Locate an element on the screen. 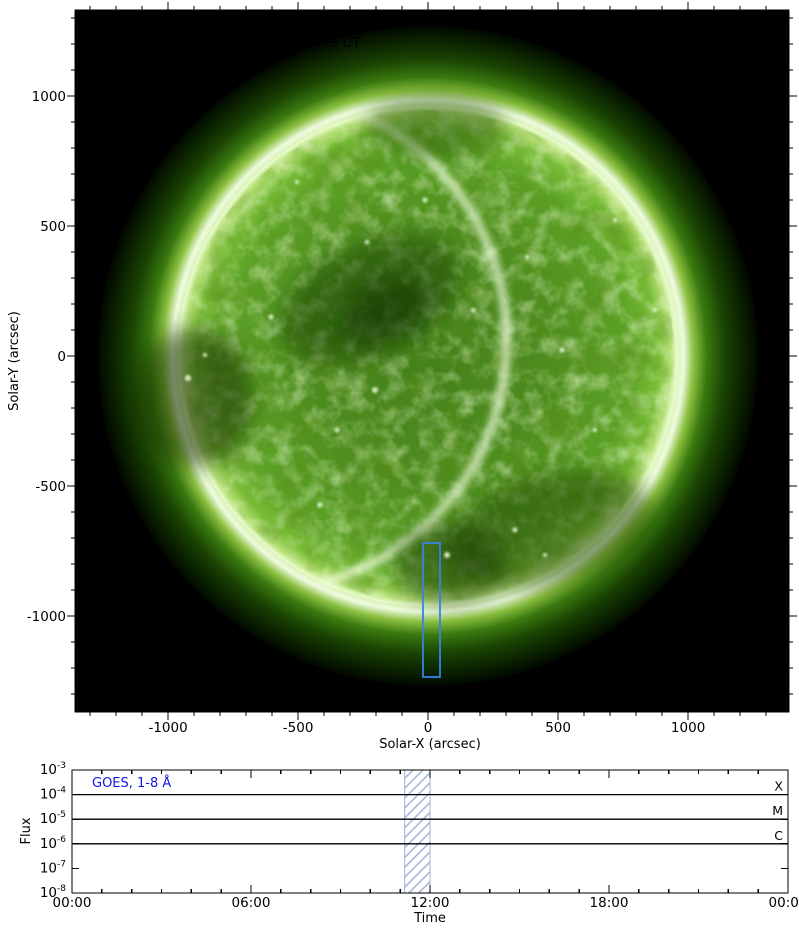 This screenshot has height=939, width=799. eit-exposure-hatched-band is located at coordinates (417, 831).